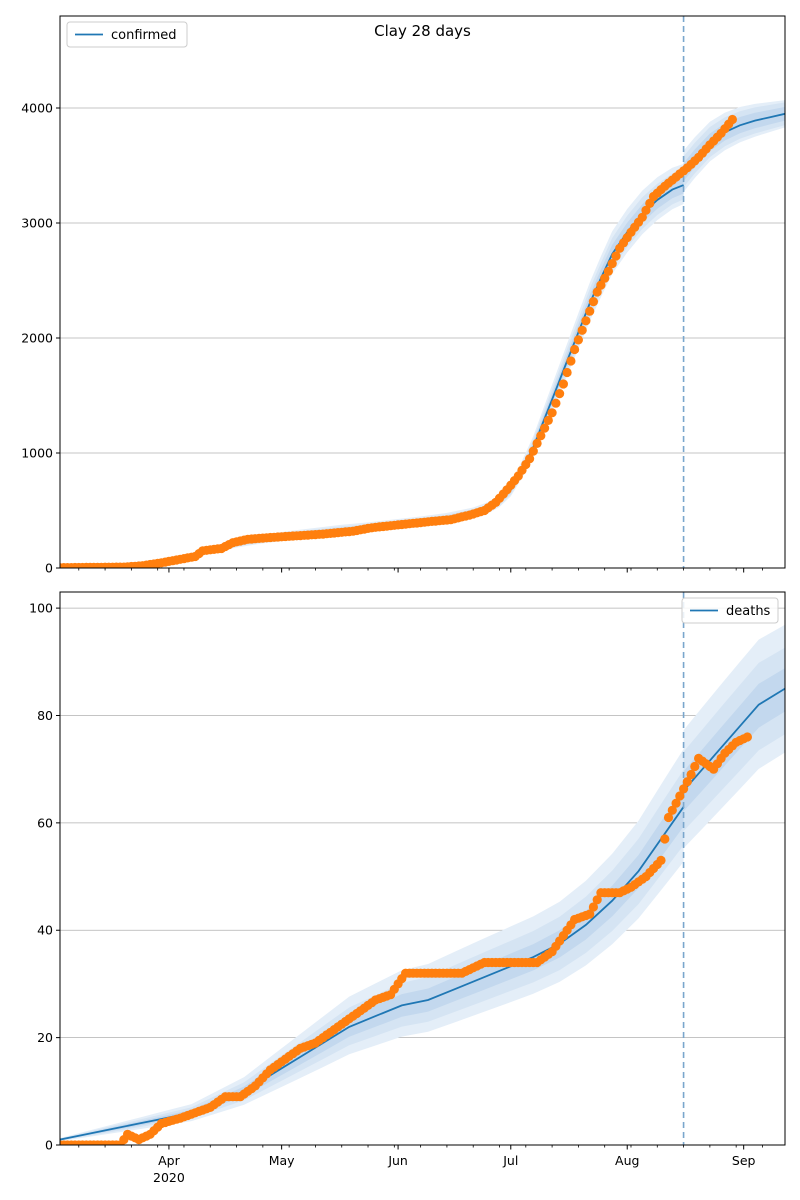  I want to click on y-tick-label: 100, so click(41, 608).